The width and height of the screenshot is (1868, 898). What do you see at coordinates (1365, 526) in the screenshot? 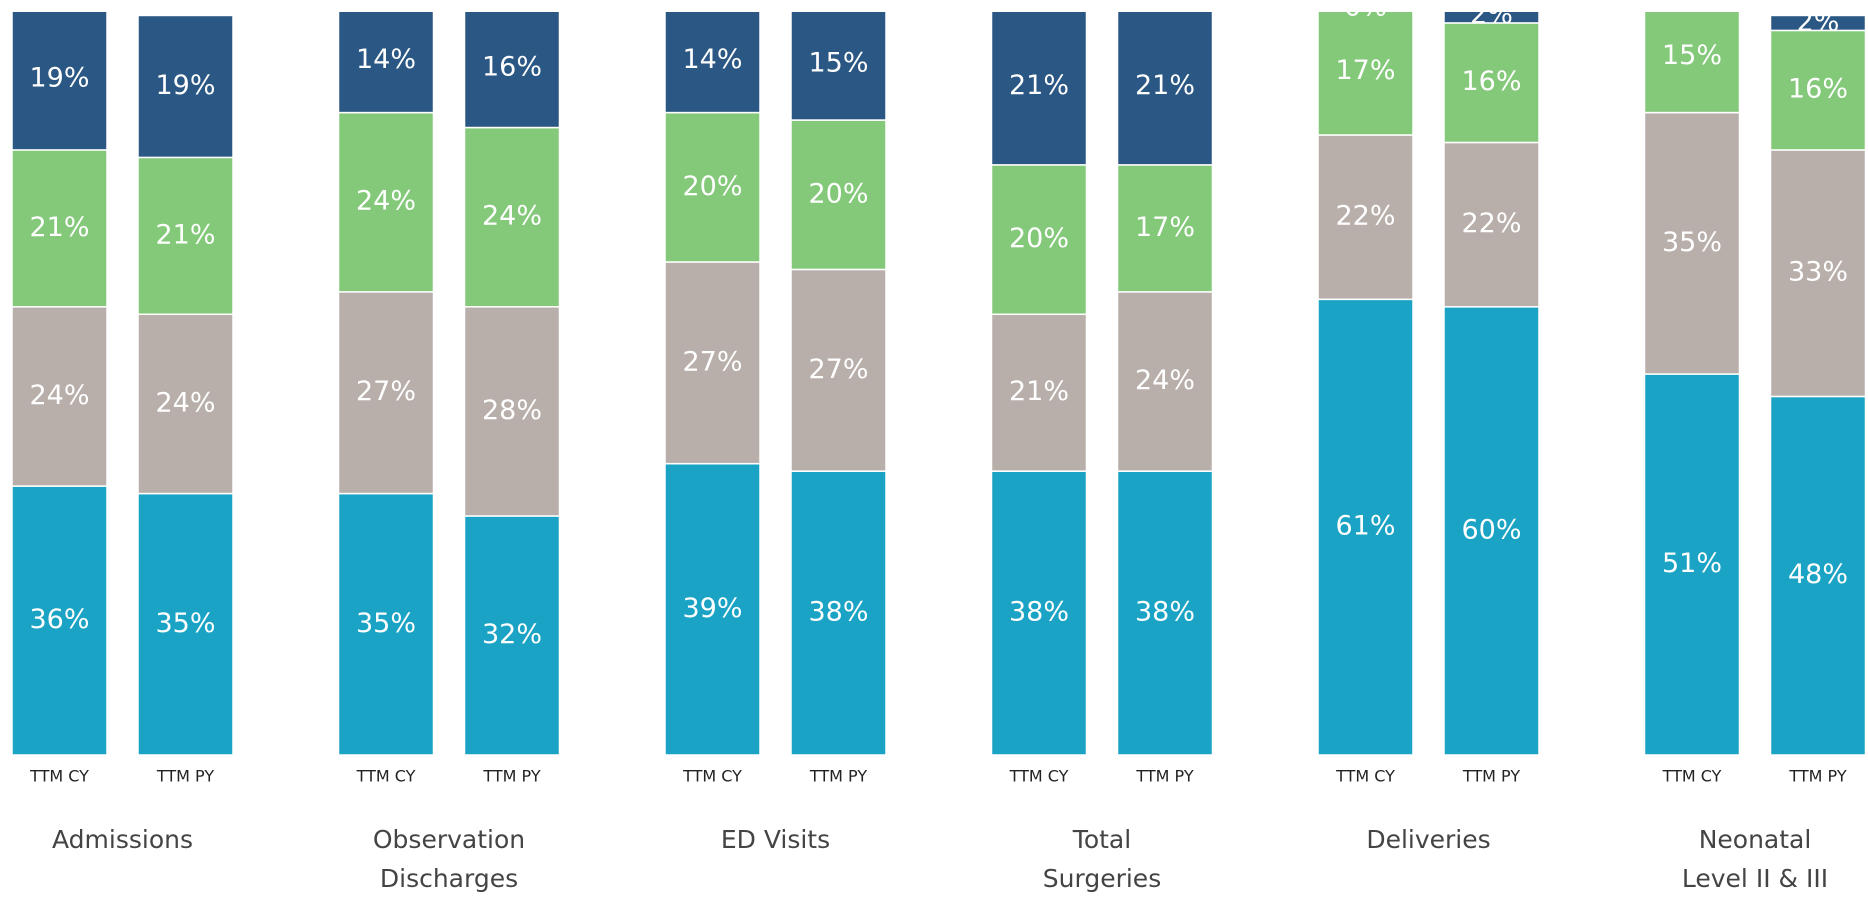
I see `value-label: 61%` at bounding box center [1365, 526].